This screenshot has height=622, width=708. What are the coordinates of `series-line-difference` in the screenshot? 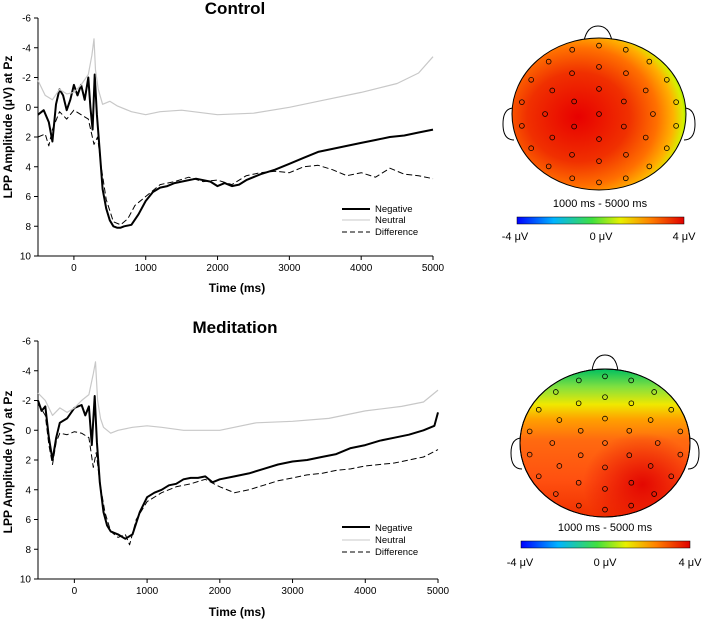 It's located at (235, 167).